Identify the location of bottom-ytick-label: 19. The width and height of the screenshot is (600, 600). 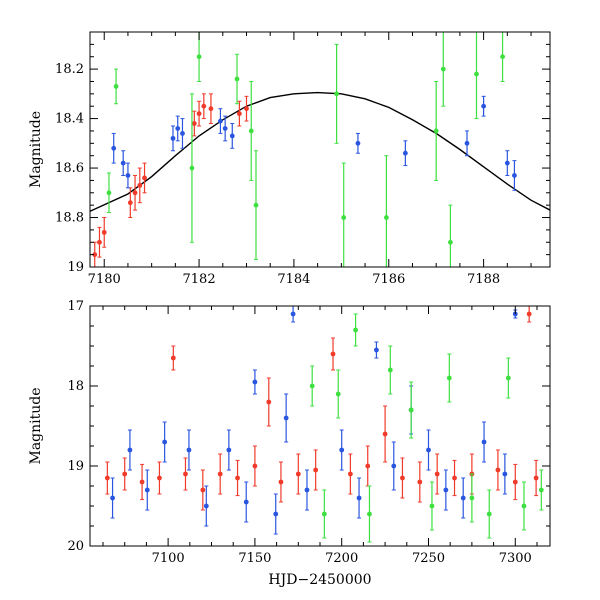
(75, 466).